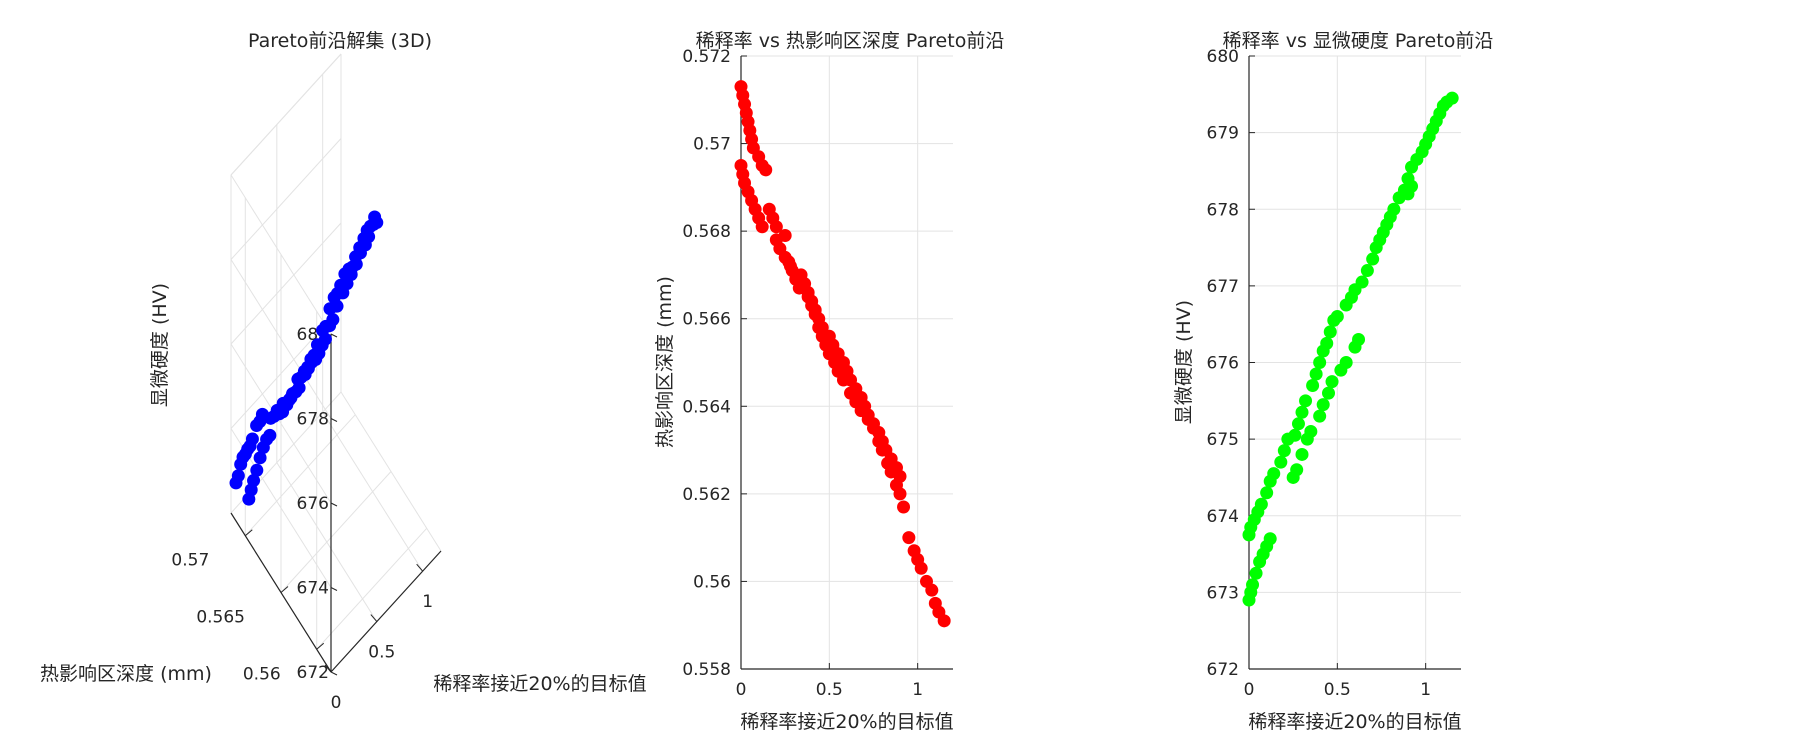 This screenshot has width=1800, height=754. I want to click on subplot-hardness-ticks: 0 0.5 1 672 673 674 675 676 677 678 679 680, so click(1334, 373).